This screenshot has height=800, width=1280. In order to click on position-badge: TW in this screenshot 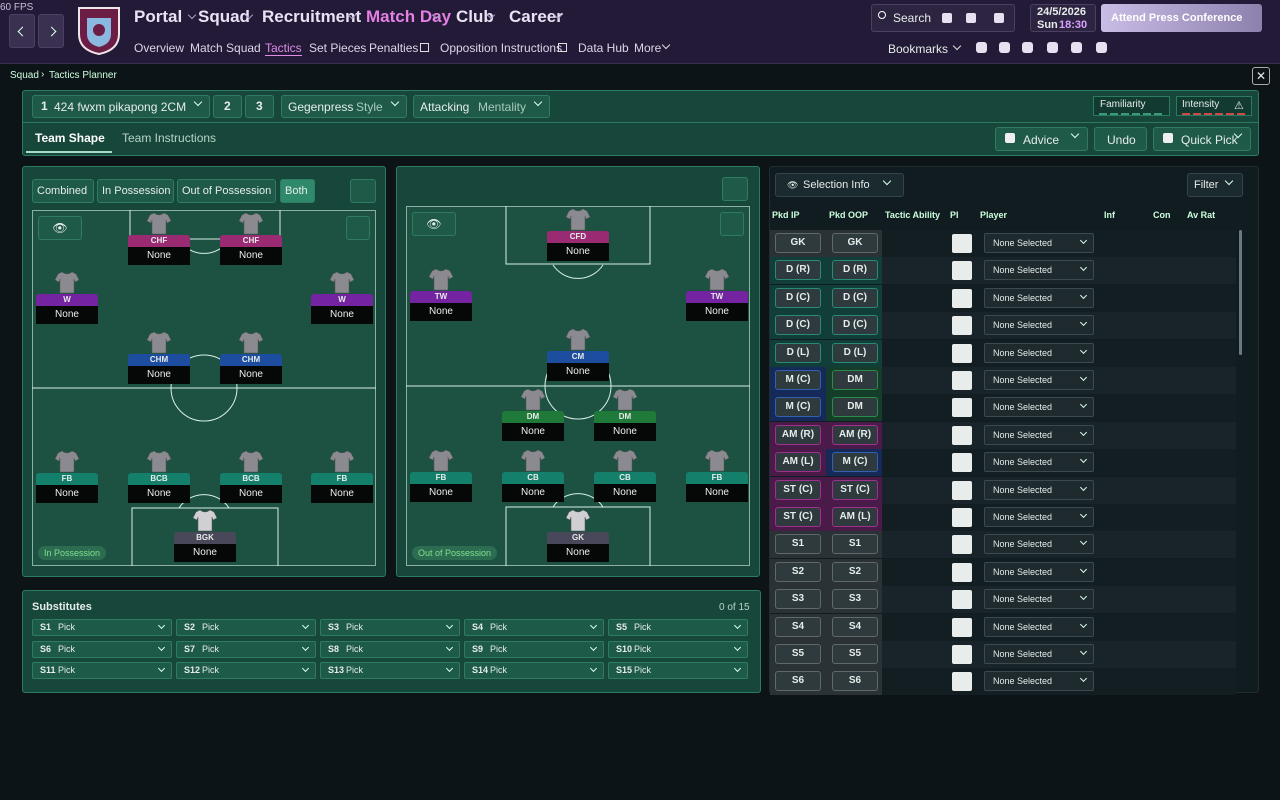, I will do `click(717, 297)`.